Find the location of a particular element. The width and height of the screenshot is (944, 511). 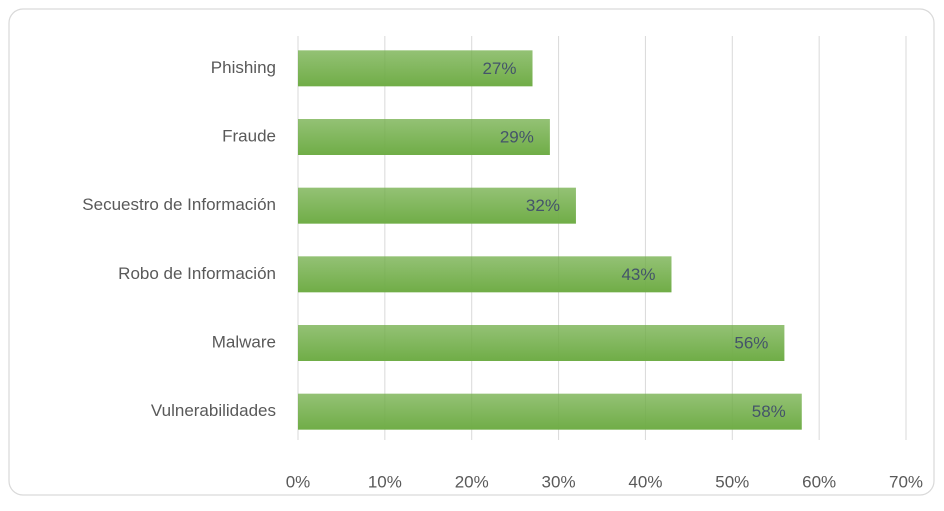

x-tick-label: 70% is located at coordinates (906, 481).